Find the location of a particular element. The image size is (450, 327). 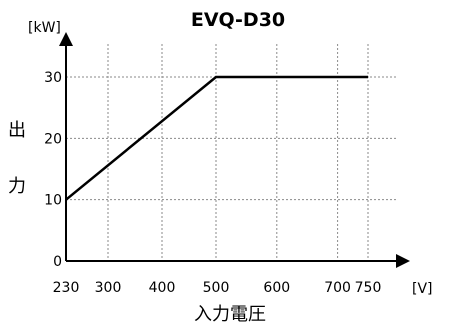

x-tick-label: 400 is located at coordinates (162, 288).